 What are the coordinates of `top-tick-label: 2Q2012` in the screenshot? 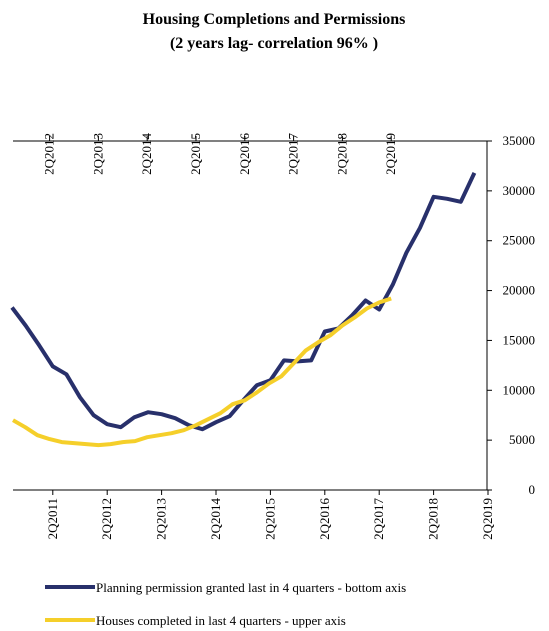 It's located at (49, 154).